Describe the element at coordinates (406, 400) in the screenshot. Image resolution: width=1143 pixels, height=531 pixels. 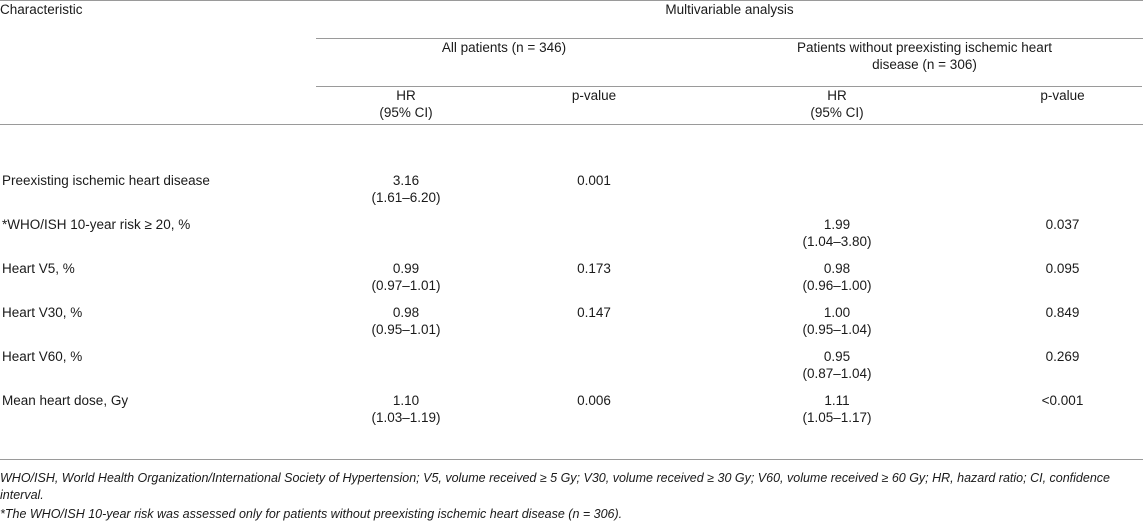
I see `g1-hr-value: 1.10` at that location.